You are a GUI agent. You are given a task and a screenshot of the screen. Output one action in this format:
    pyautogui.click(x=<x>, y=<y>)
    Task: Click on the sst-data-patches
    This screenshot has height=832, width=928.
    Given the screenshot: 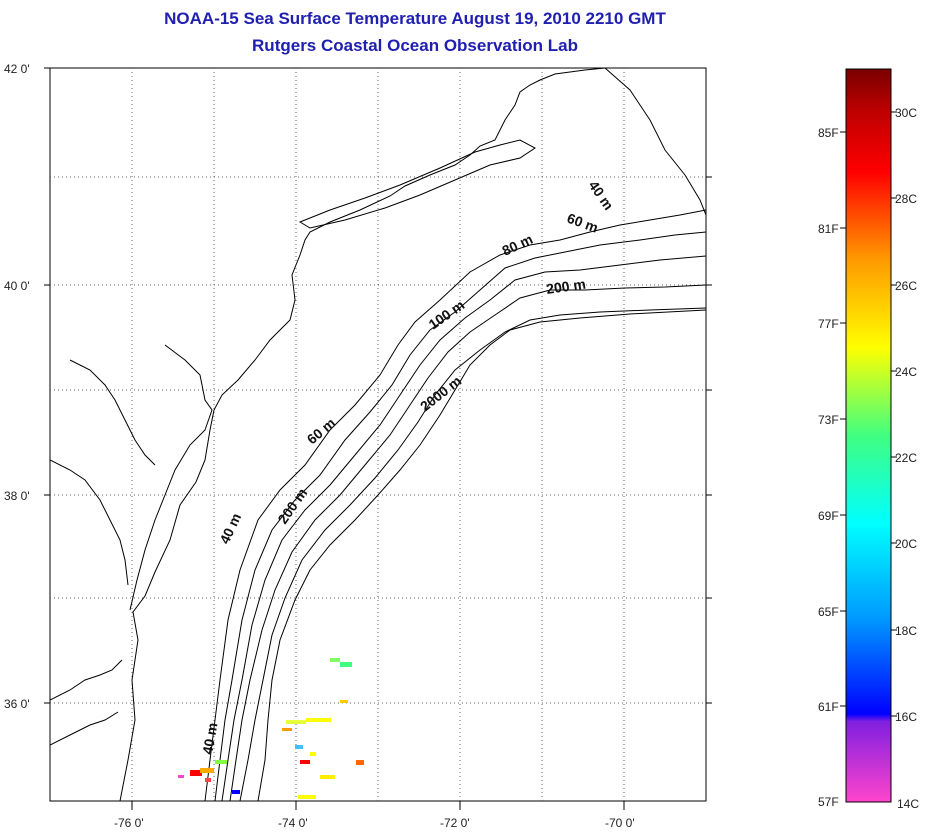 What is the action you would take?
    pyautogui.click(x=271, y=728)
    